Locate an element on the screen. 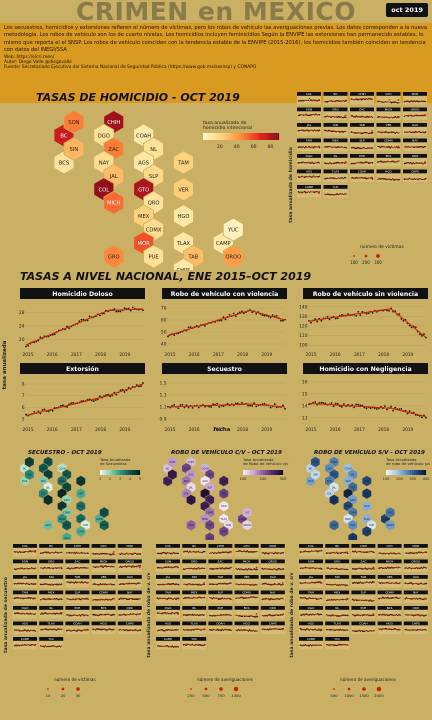  state-panel-label: TAB is located at coordinates (361, 125).